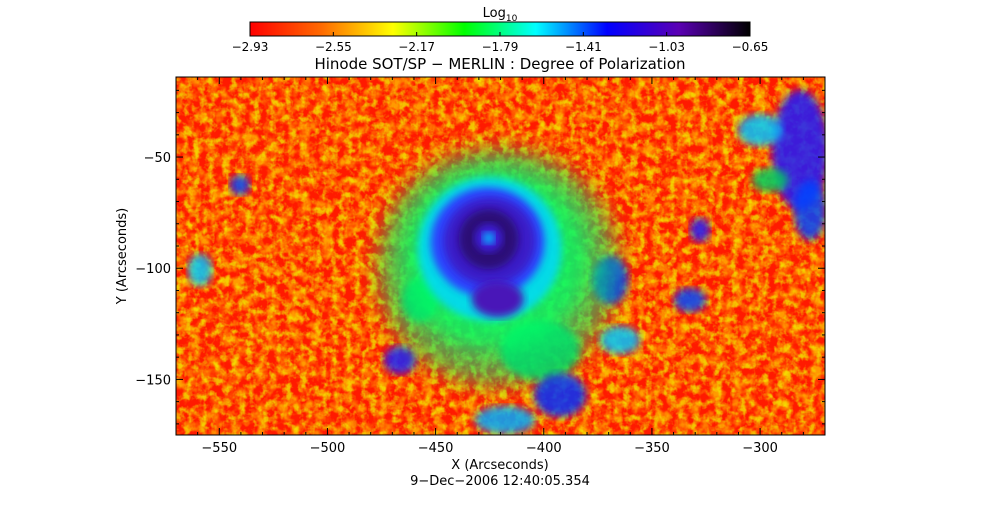 This screenshot has height=512, width=1000. I want to click on sunspot, so click(497, 267).